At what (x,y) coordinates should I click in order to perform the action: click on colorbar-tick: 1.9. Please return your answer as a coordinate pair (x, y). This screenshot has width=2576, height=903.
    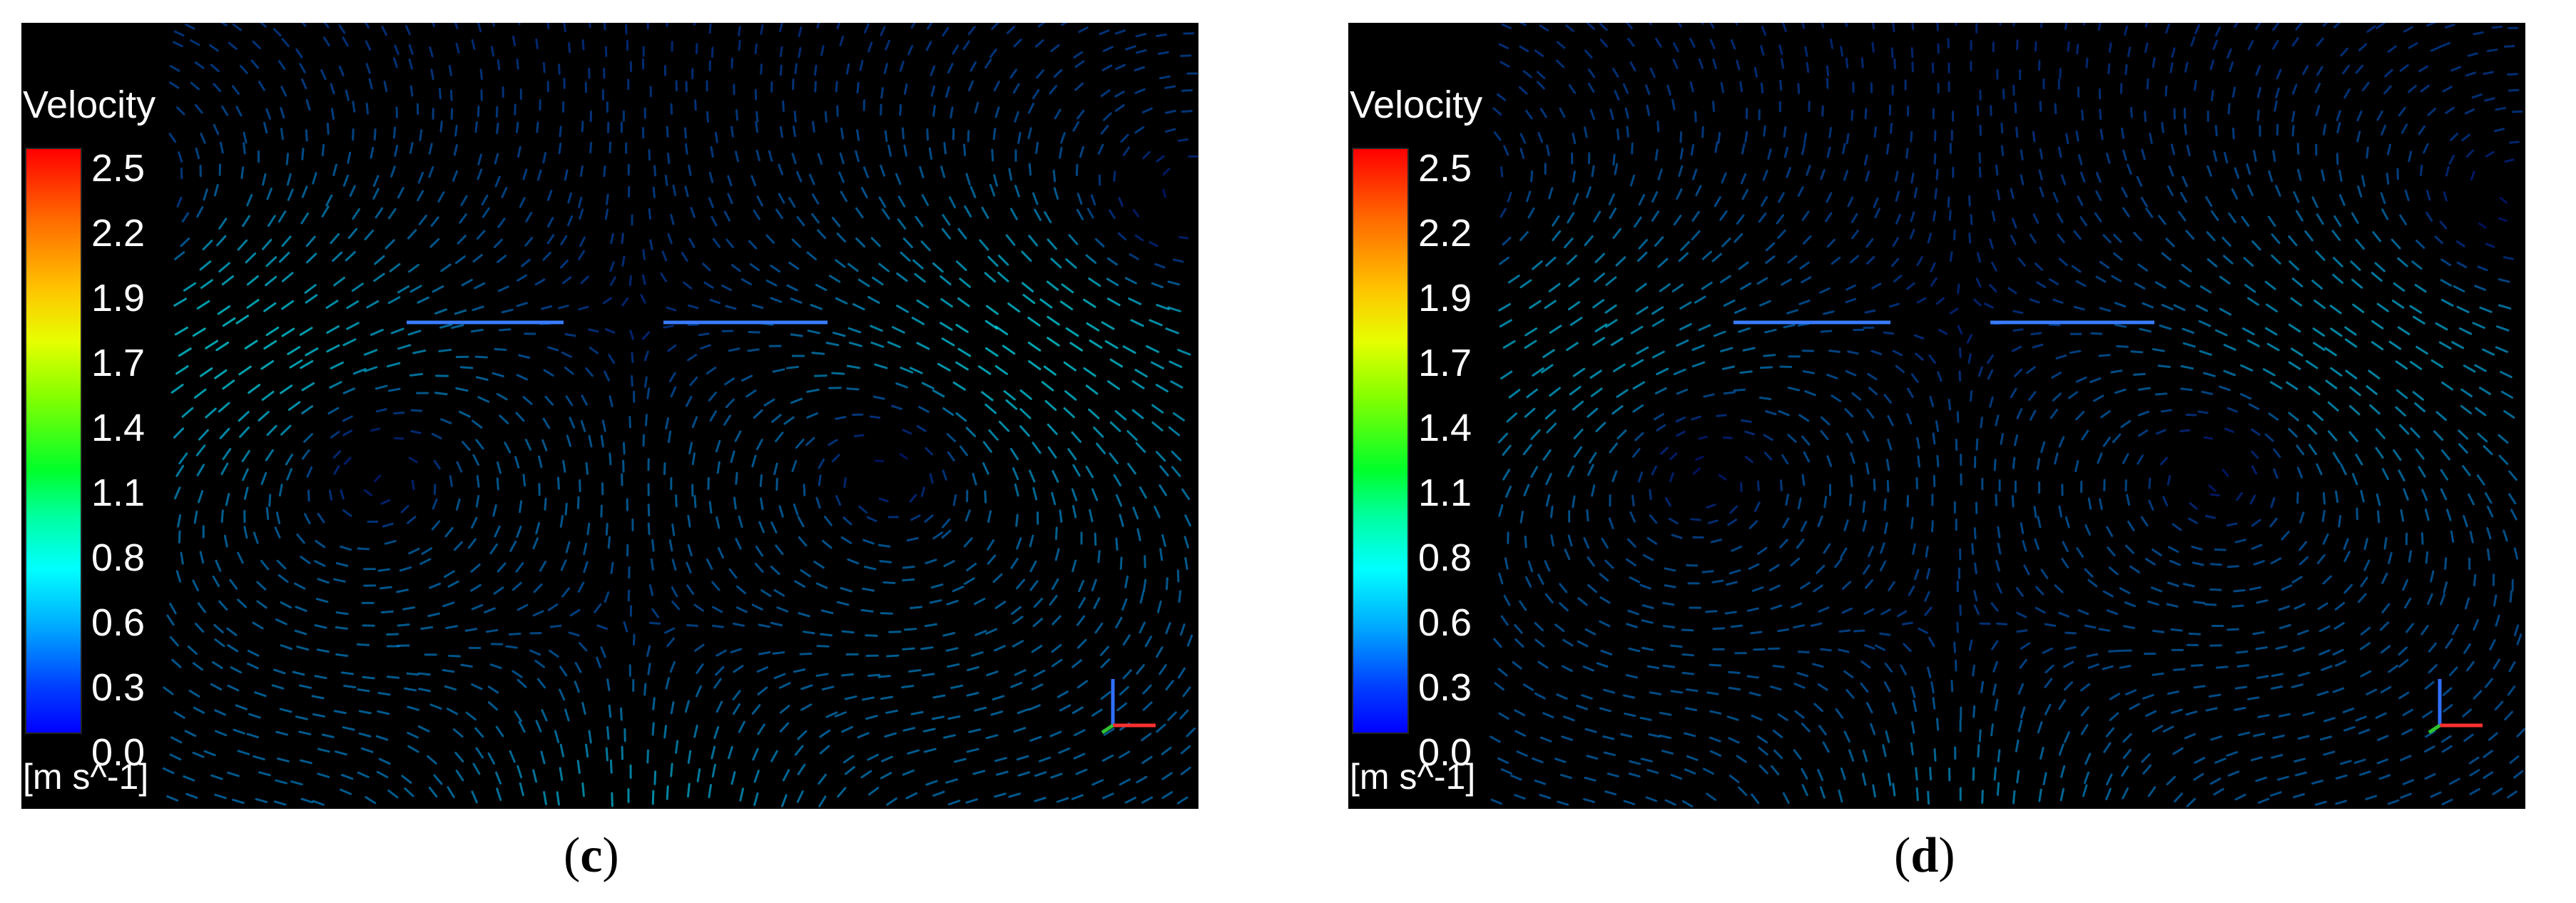
    Looking at the image, I should click on (1445, 298).